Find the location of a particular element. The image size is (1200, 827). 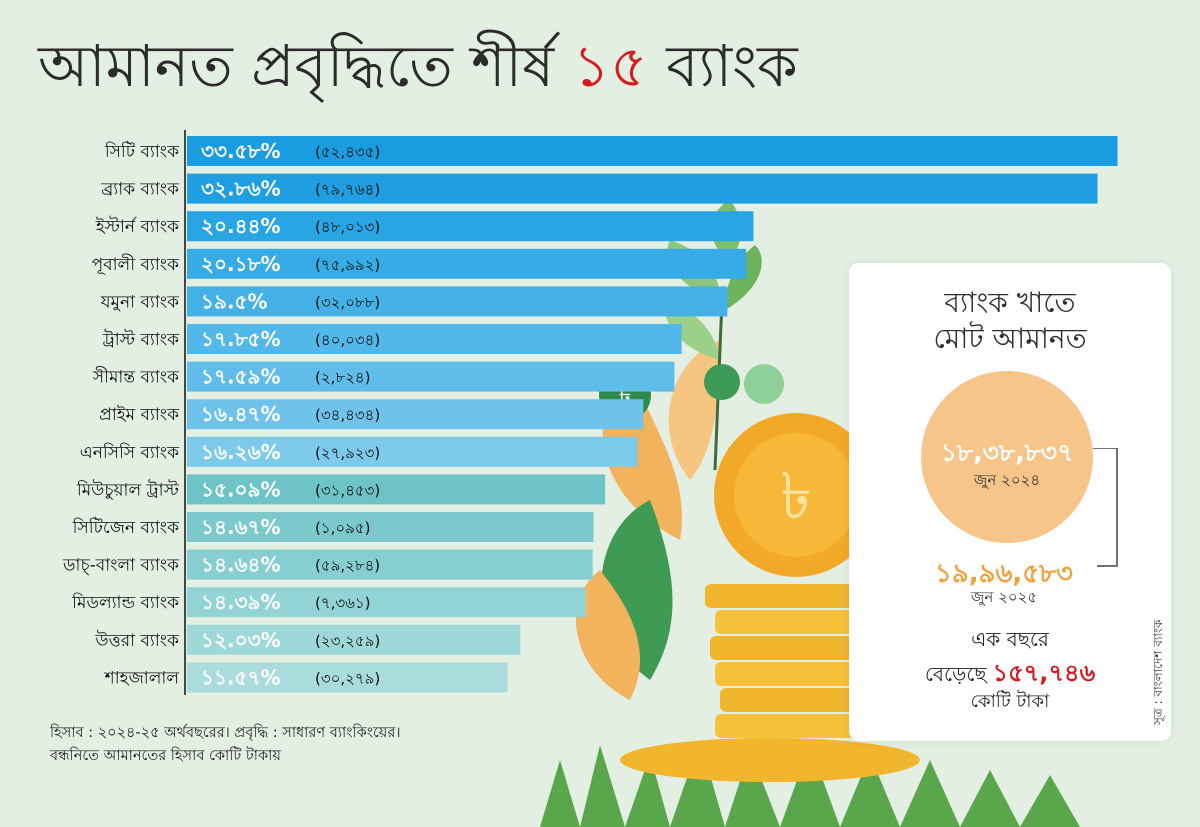

deposit-label: (৪০,০৩৪) is located at coordinates (347, 340).